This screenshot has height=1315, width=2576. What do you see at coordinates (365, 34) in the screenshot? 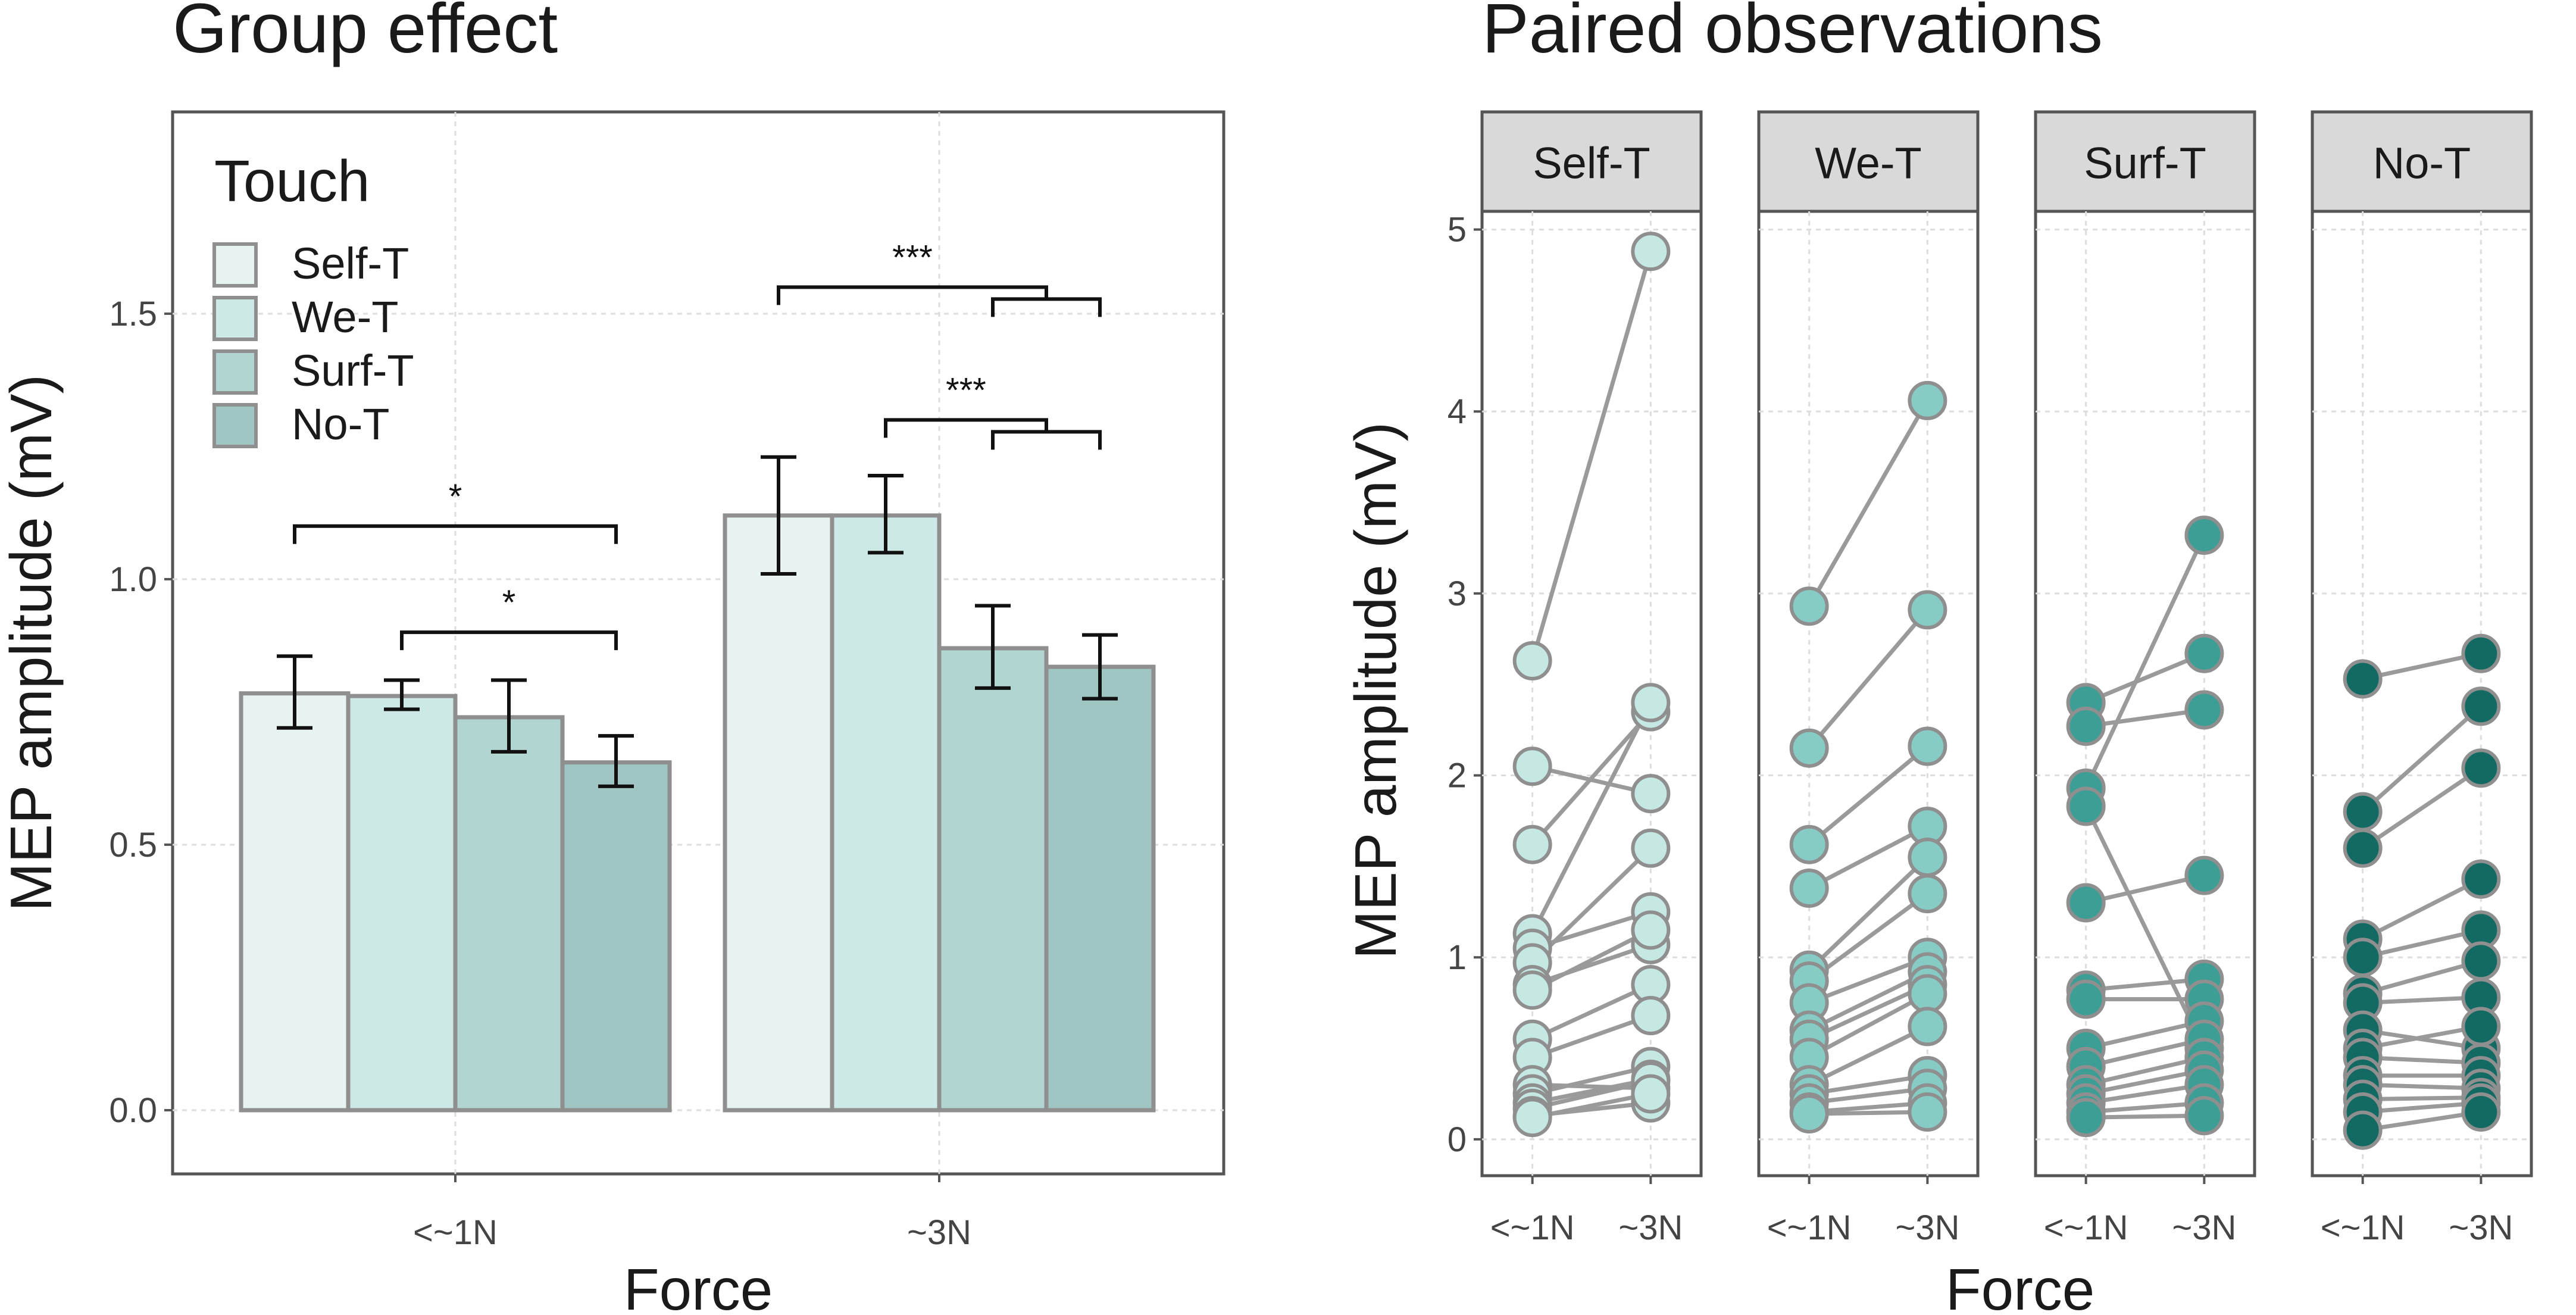
I see `left-chart-title: Group effect` at bounding box center [365, 34].